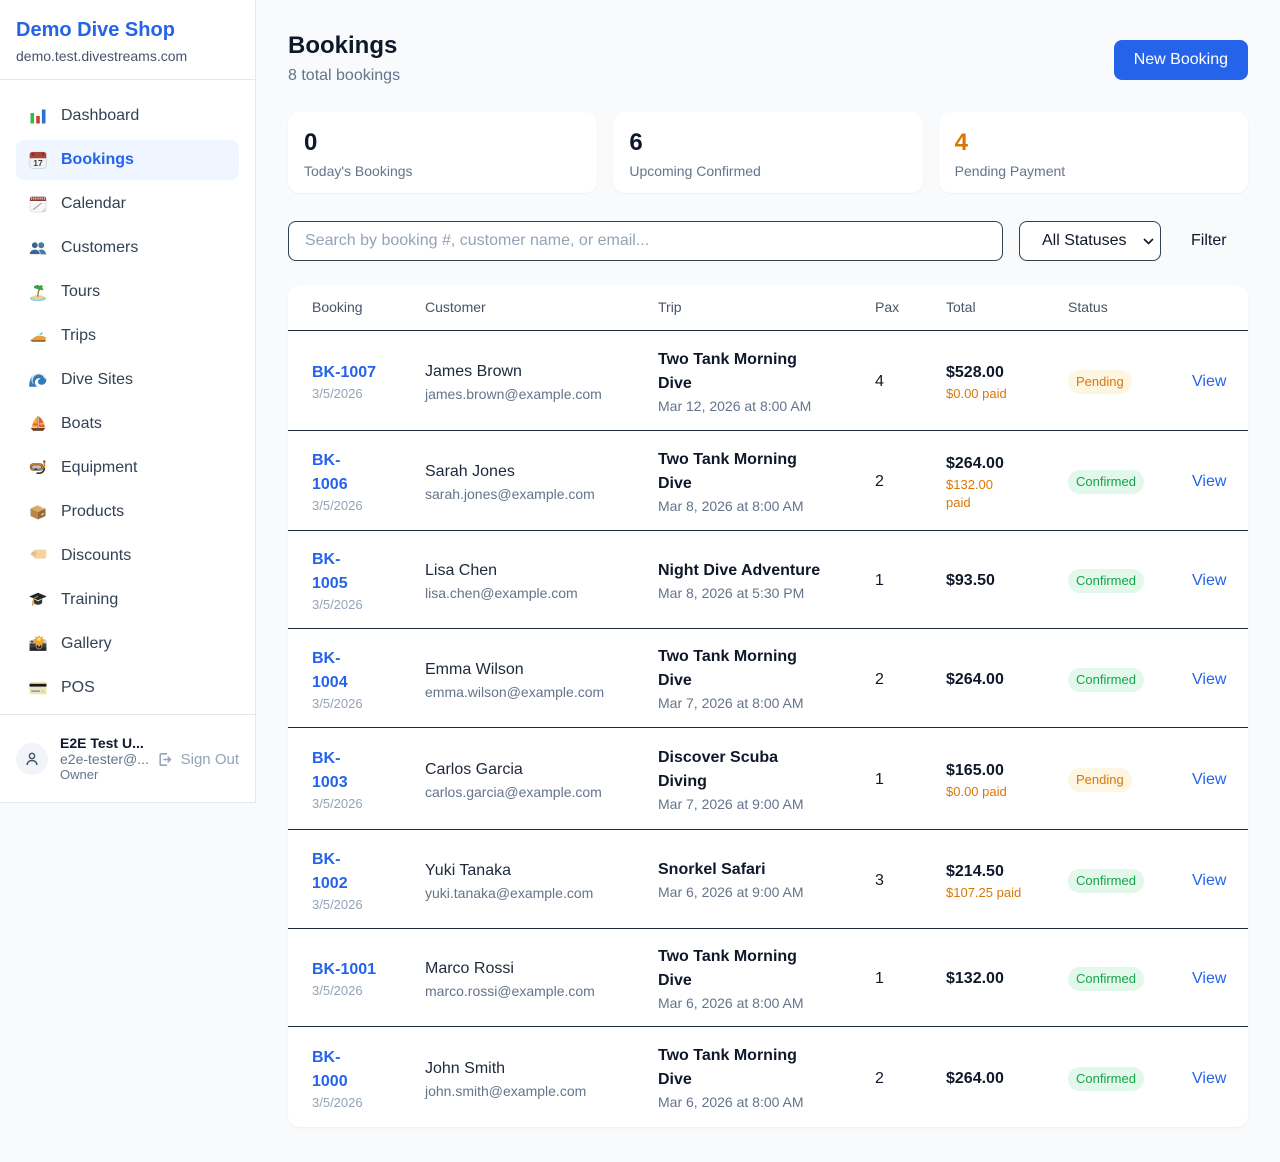  What do you see at coordinates (38, 163) in the screenshot?
I see `svg-text: 17` at bounding box center [38, 163].